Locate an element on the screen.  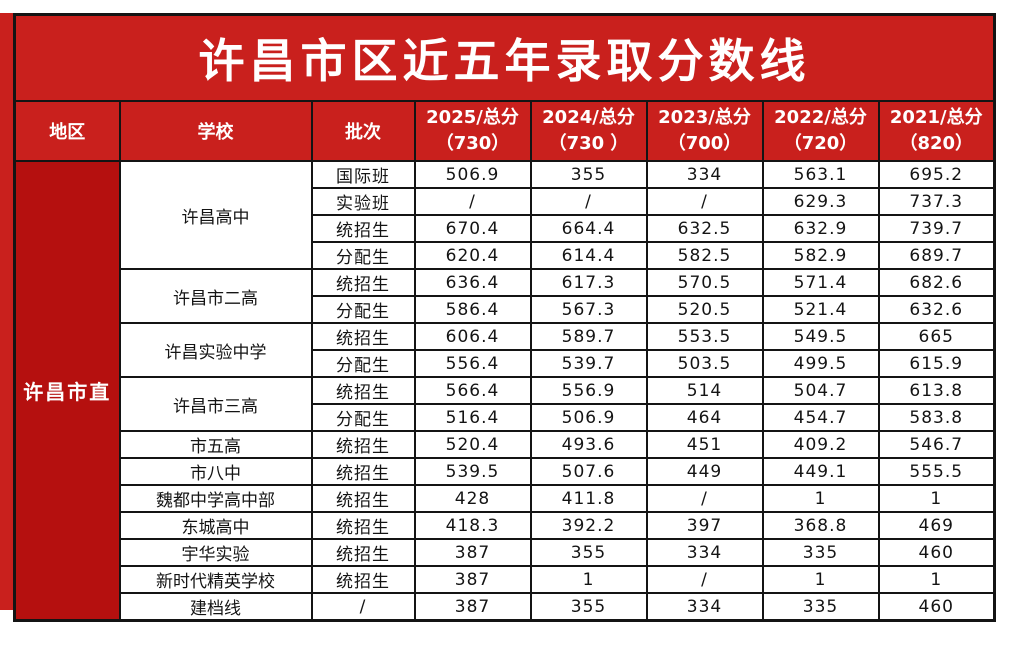
score-cell: 539.5 is located at coordinates (472, 471).